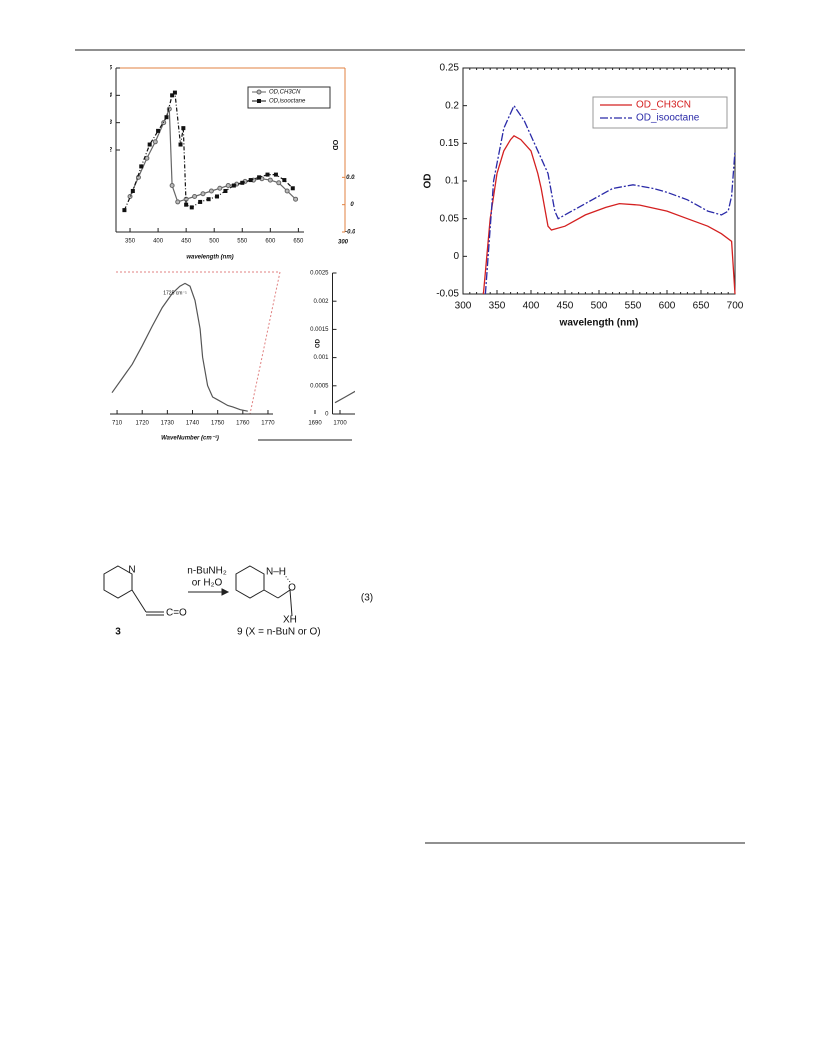 The image size is (816, 1061). Describe the element at coordinates (315, 424) in the screenshot. I see `x-tick-label: 1690` at that location.